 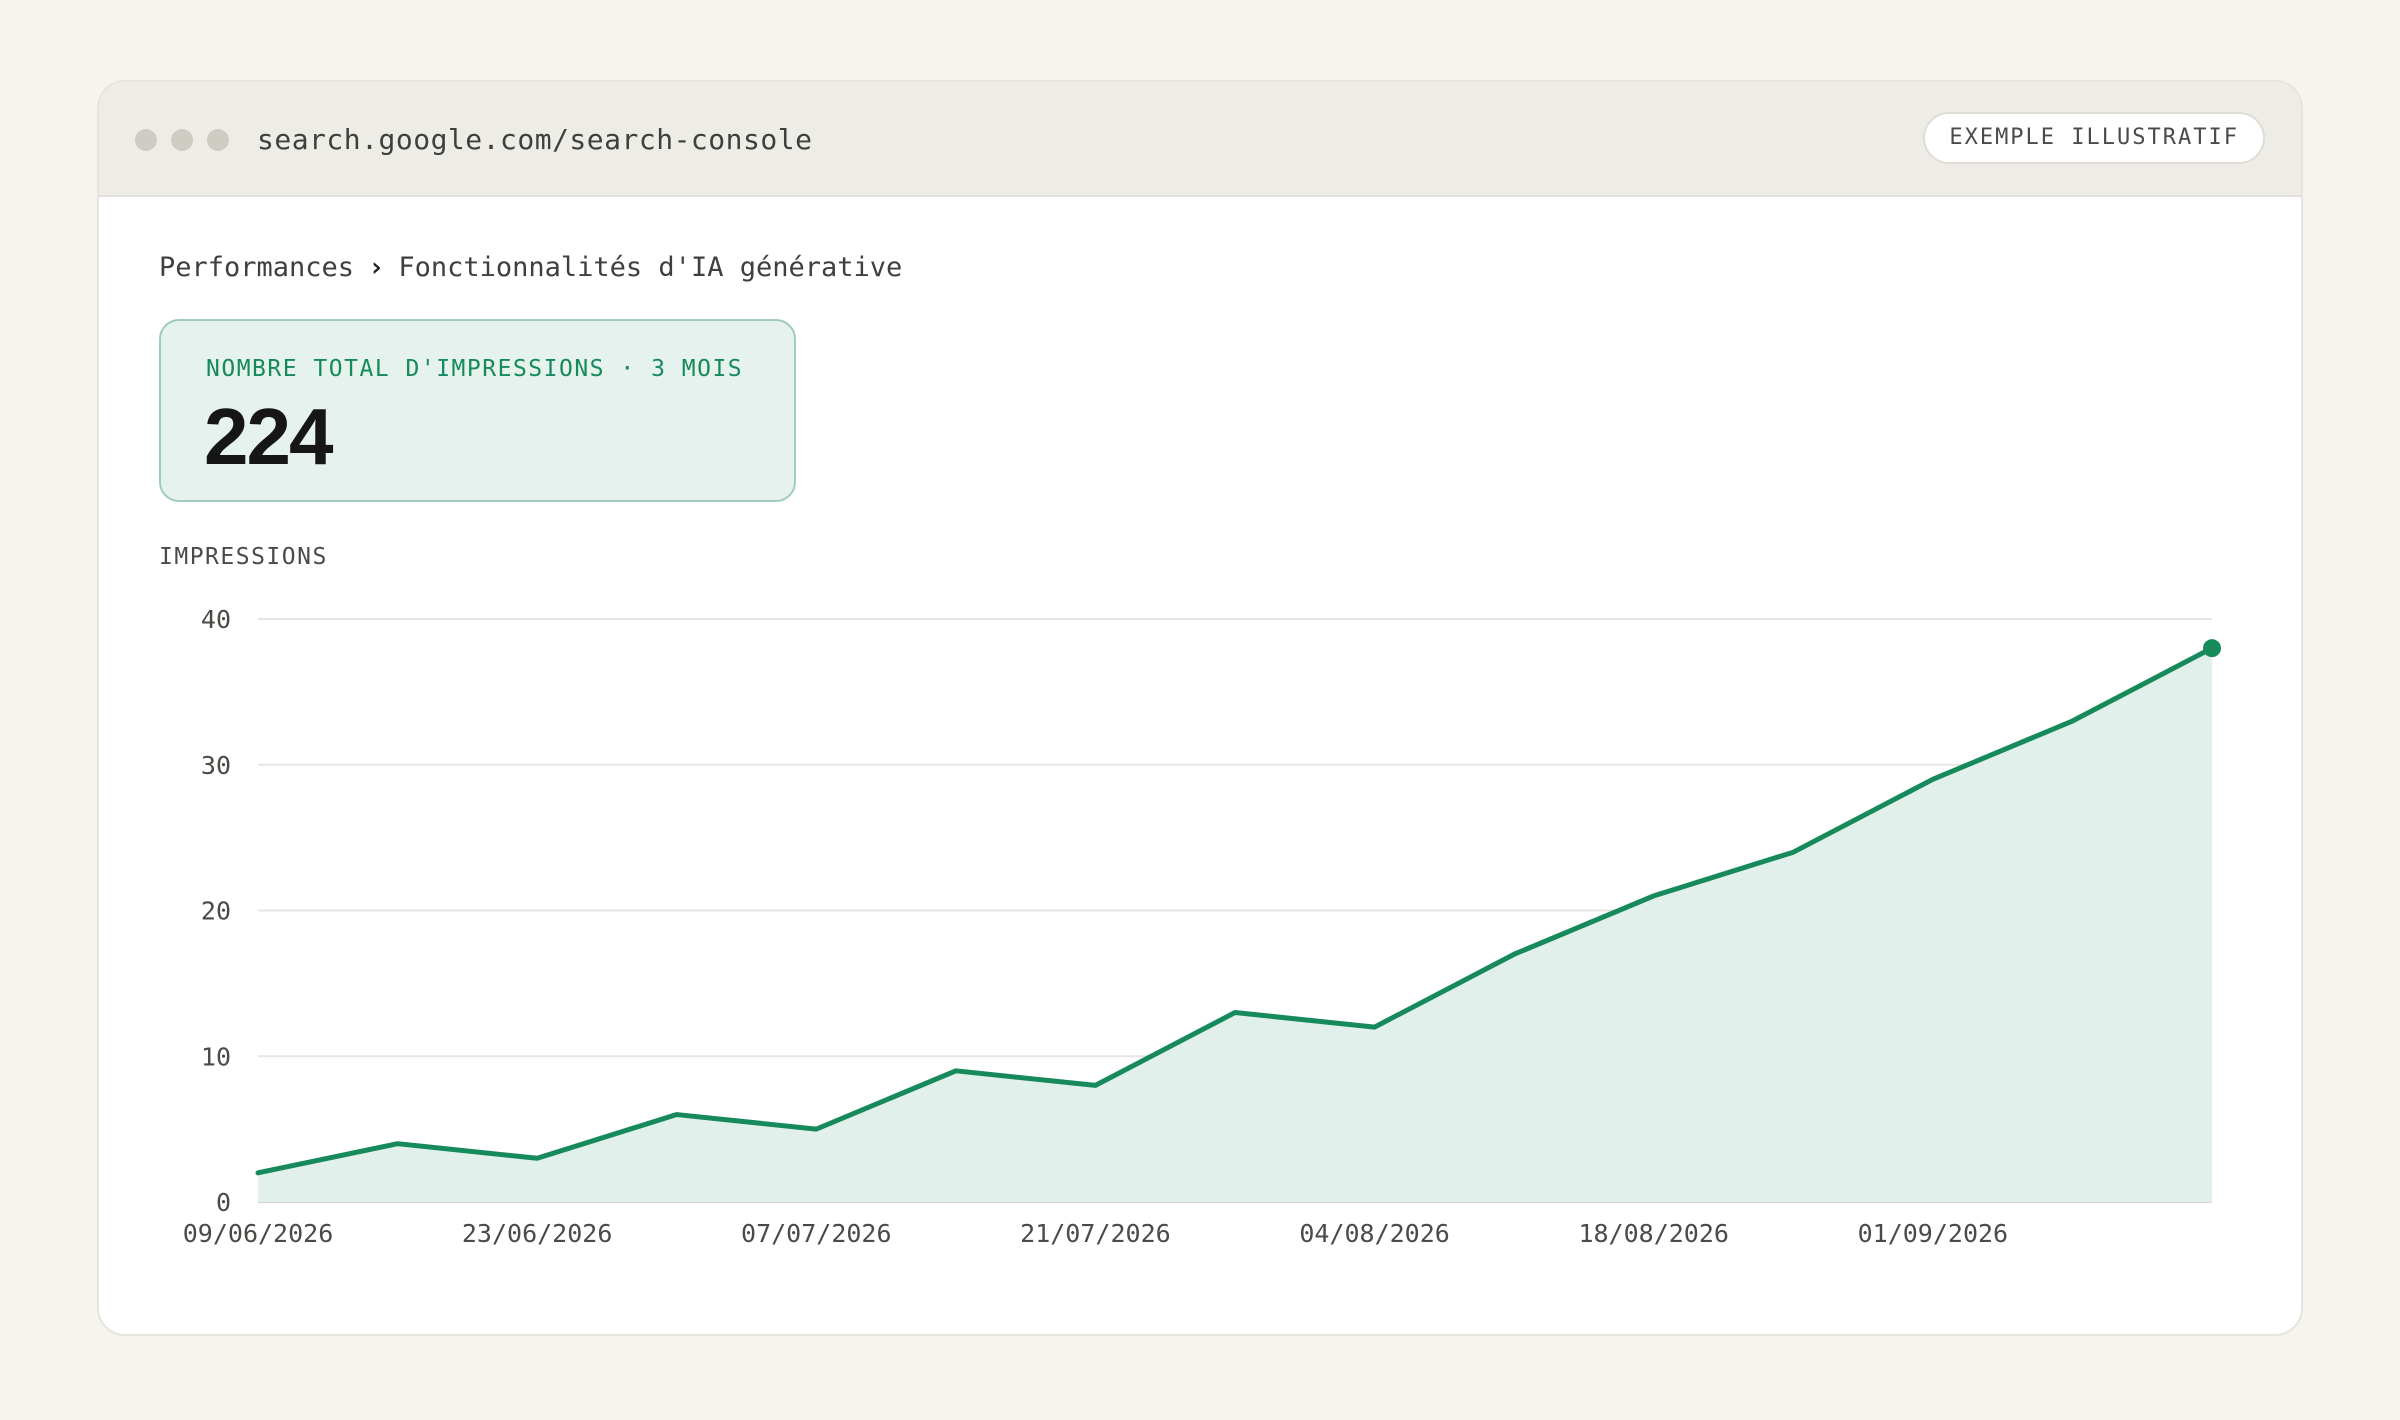 What do you see at coordinates (1653, 1233) in the screenshot?
I see `x-tick-label: 18/08/2026` at bounding box center [1653, 1233].